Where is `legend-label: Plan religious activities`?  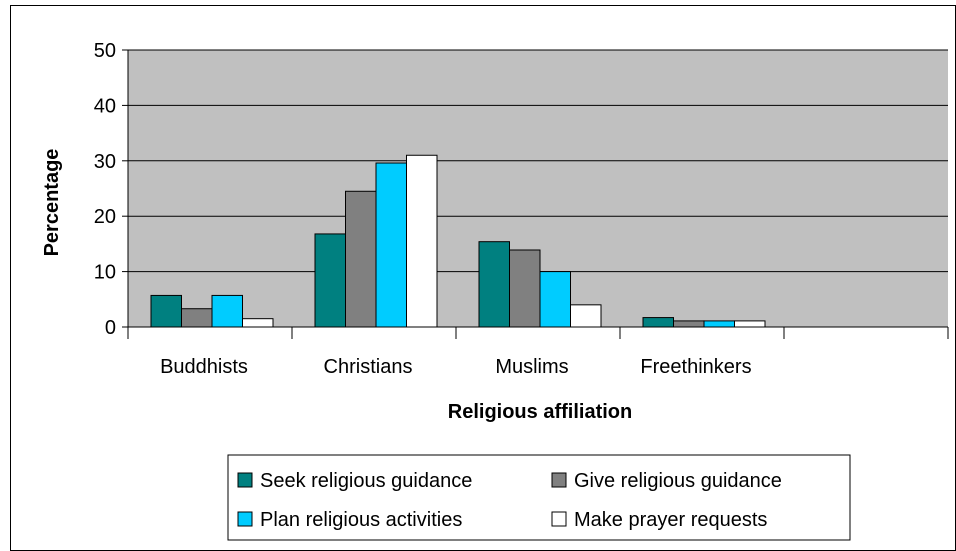
legend-label: Plan religious activities is located at coordinates (361, 520).